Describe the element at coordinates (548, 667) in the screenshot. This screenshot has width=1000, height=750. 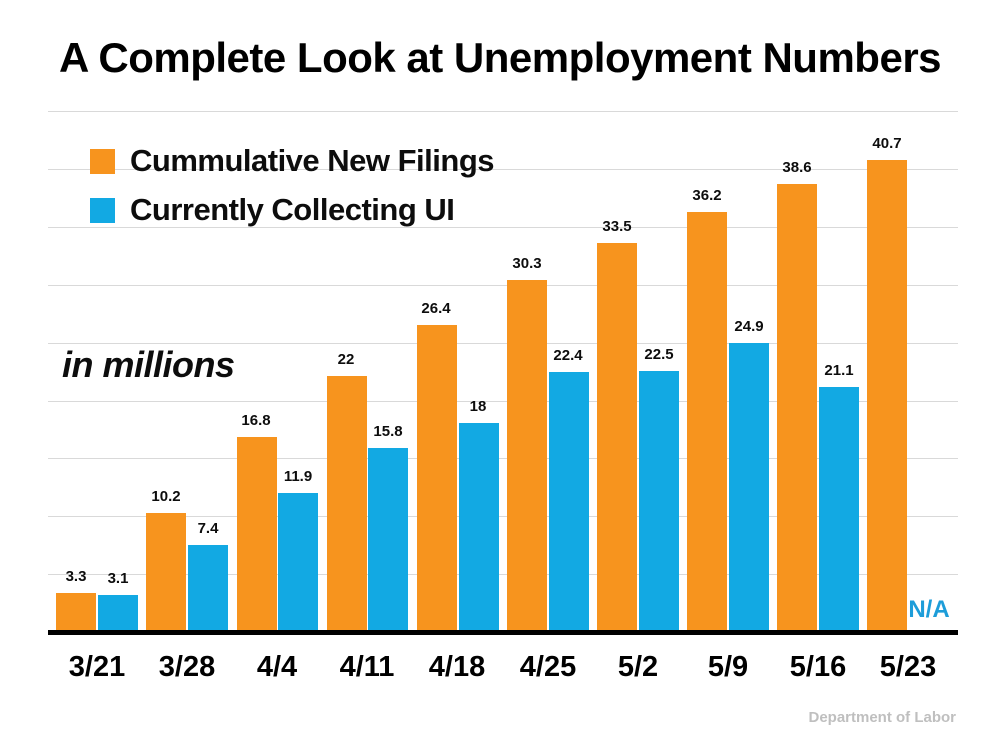
I see `x-axis-label-4-25: 4/25` at that location.